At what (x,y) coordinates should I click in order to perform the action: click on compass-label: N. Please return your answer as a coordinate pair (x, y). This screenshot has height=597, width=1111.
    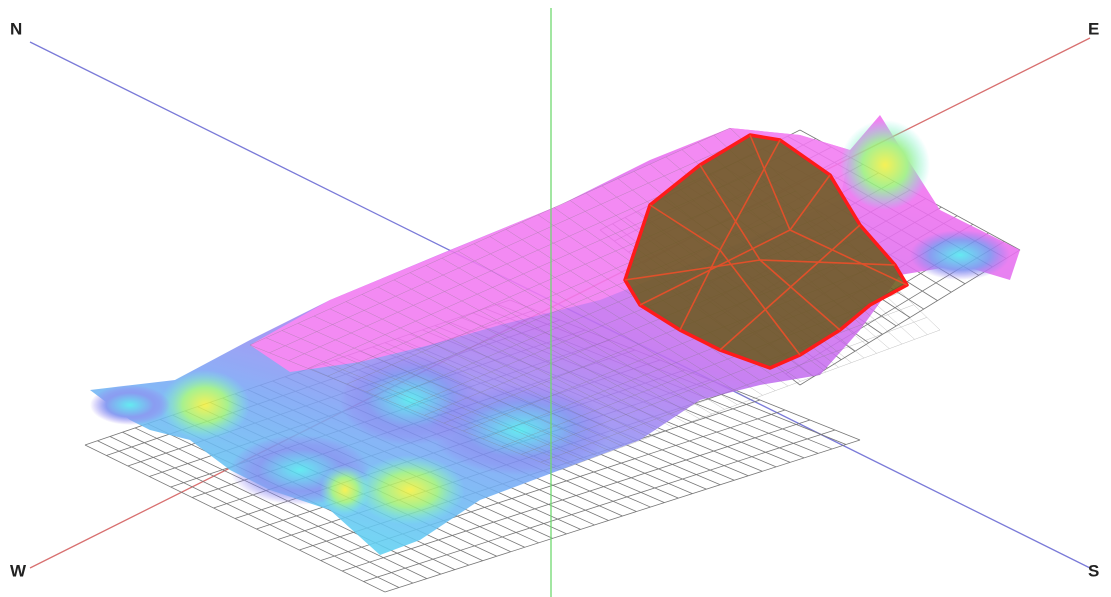
    Looking at the image, I should click on (16, 28).